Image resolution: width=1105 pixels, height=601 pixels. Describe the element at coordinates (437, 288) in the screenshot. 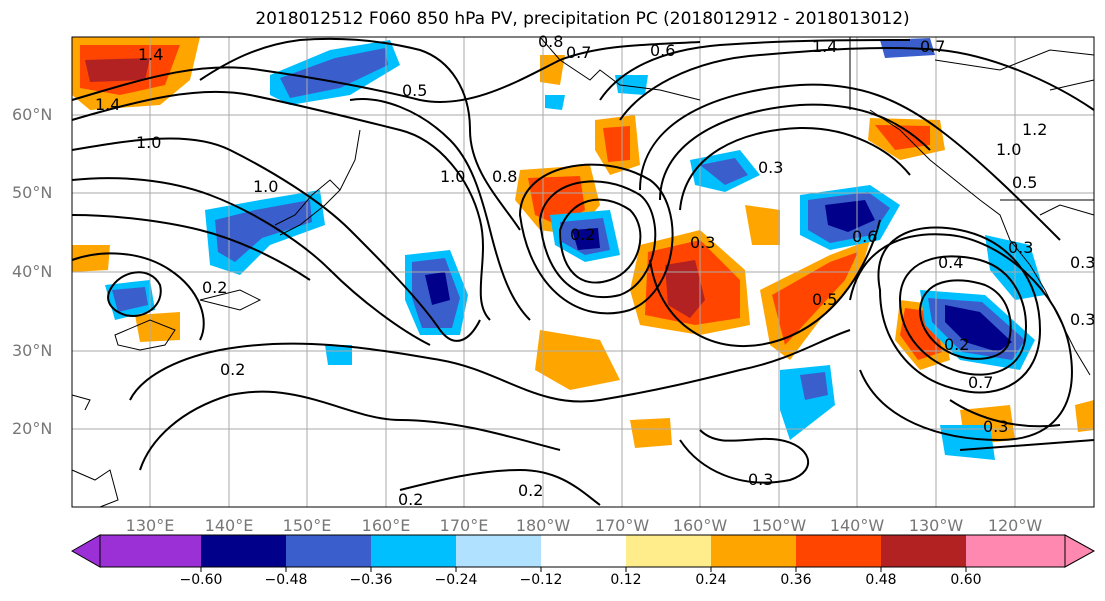

I see `shade-neg-c-dark` at that location.